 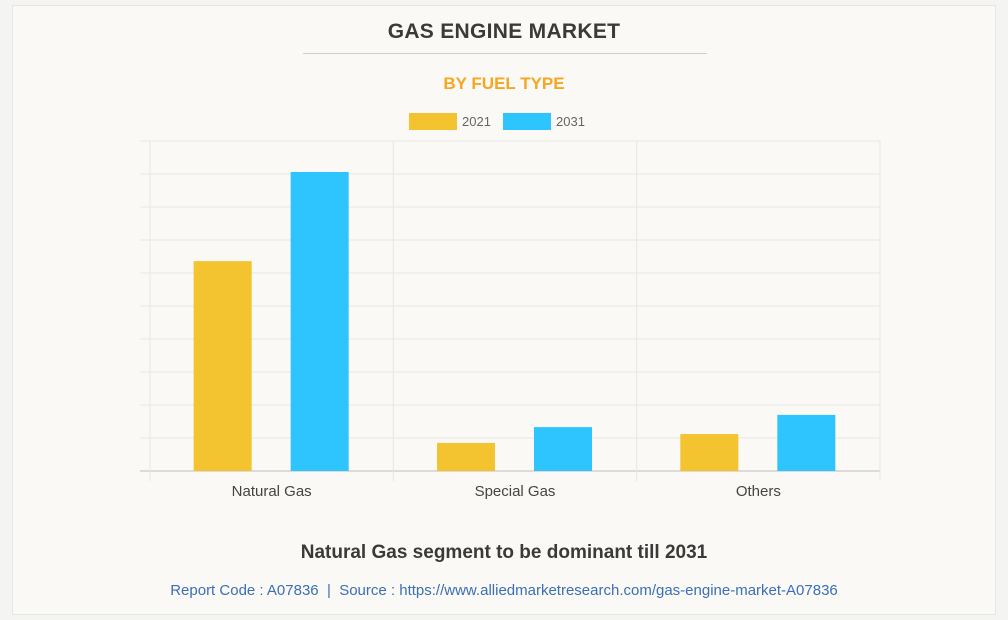 I want to click on bar-2031-special-gas, so click(x=563, y=449).